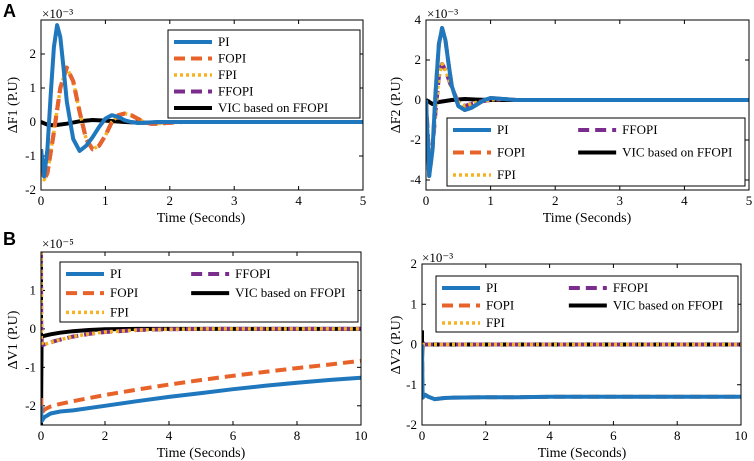 This screenshot has width=754, height=461. I want to click on y-axis-label: ΔV2 (P.U), so click(396, 344).